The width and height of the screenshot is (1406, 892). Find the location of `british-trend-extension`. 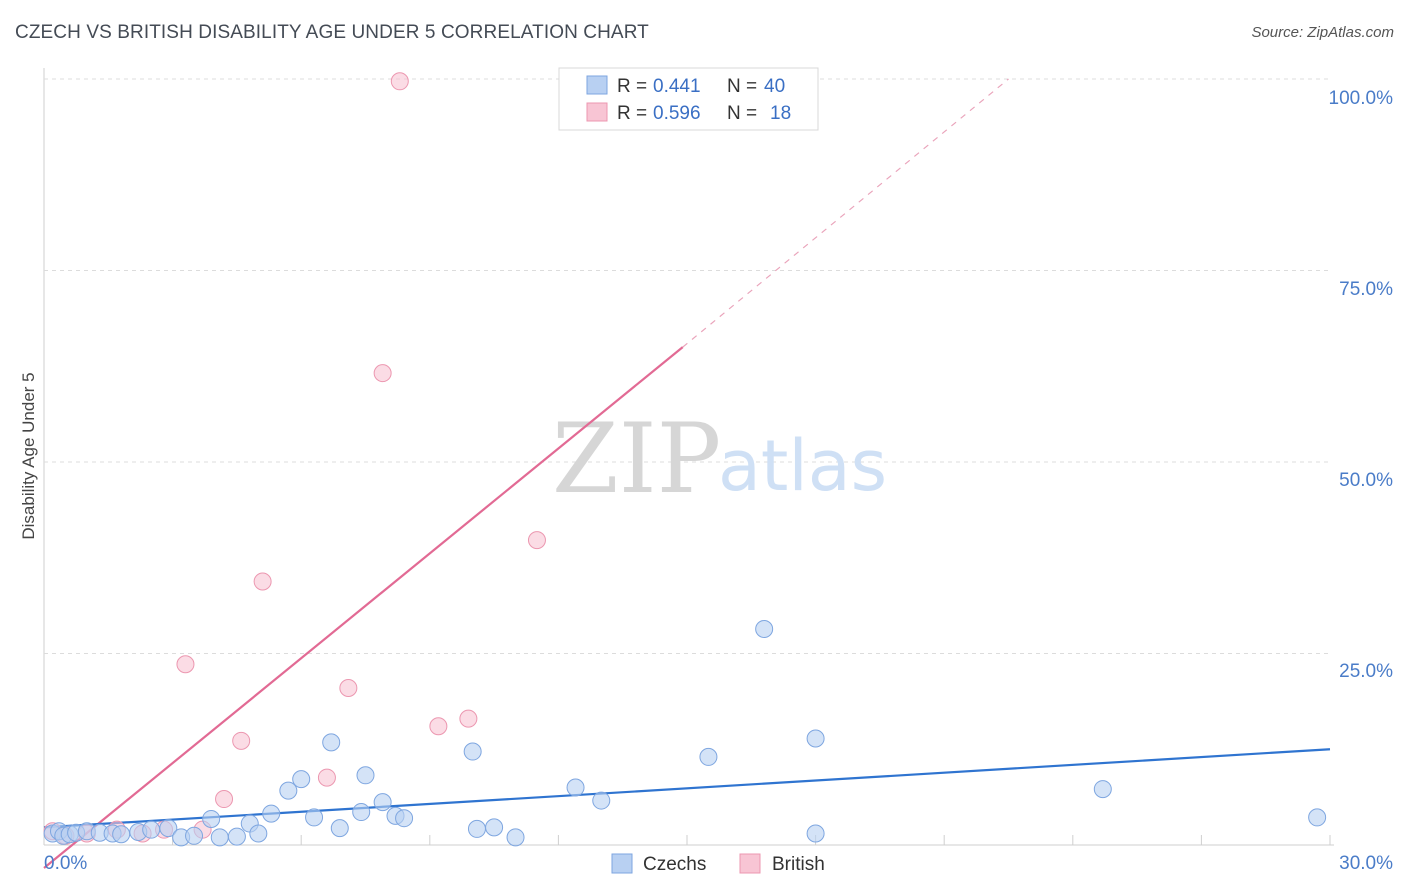

british-trend-extension is located at coordinates (845, 213).